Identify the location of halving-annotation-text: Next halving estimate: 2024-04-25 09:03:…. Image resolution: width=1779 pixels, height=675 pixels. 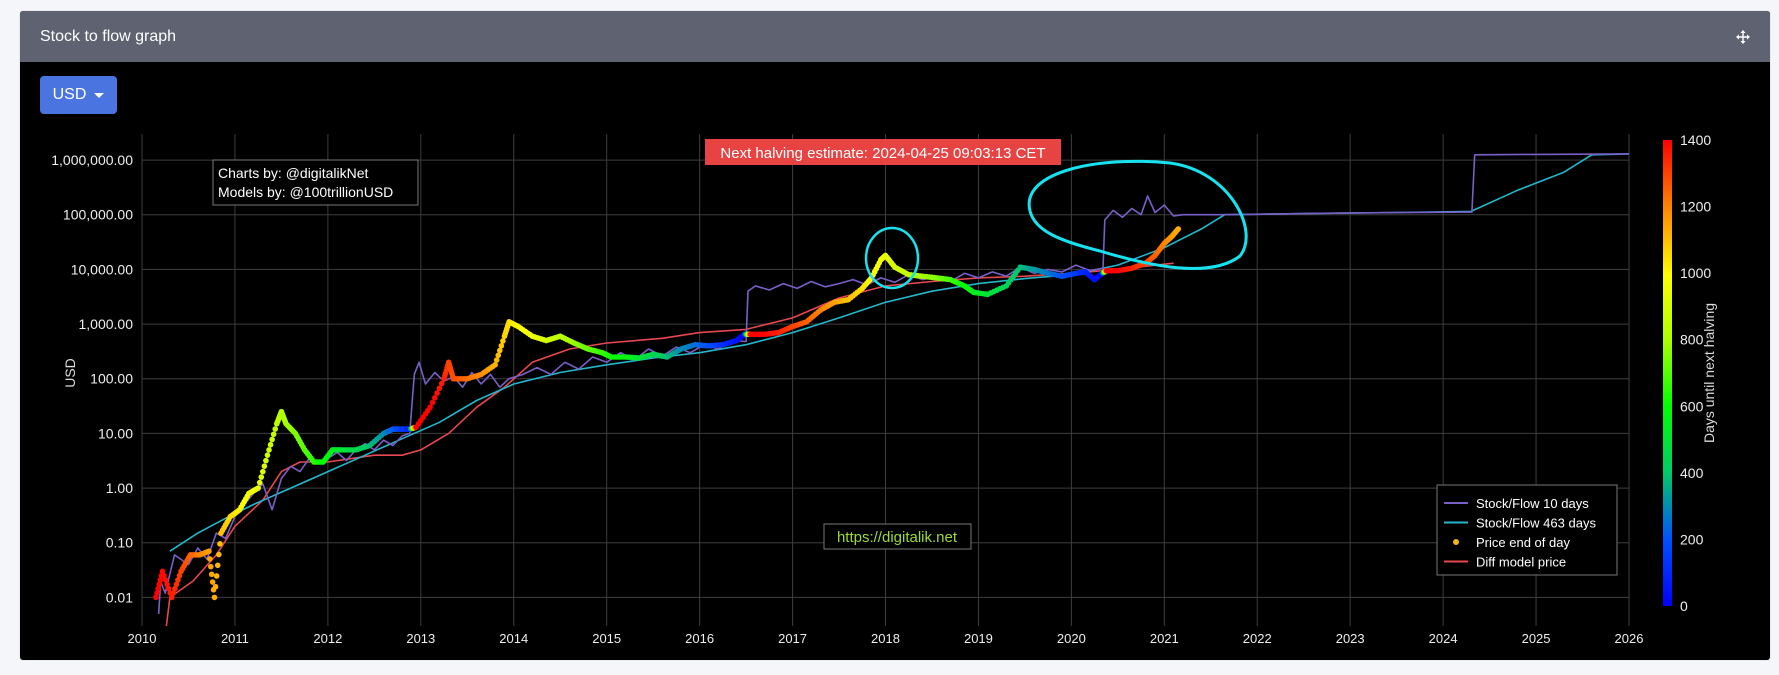
(882, 153).